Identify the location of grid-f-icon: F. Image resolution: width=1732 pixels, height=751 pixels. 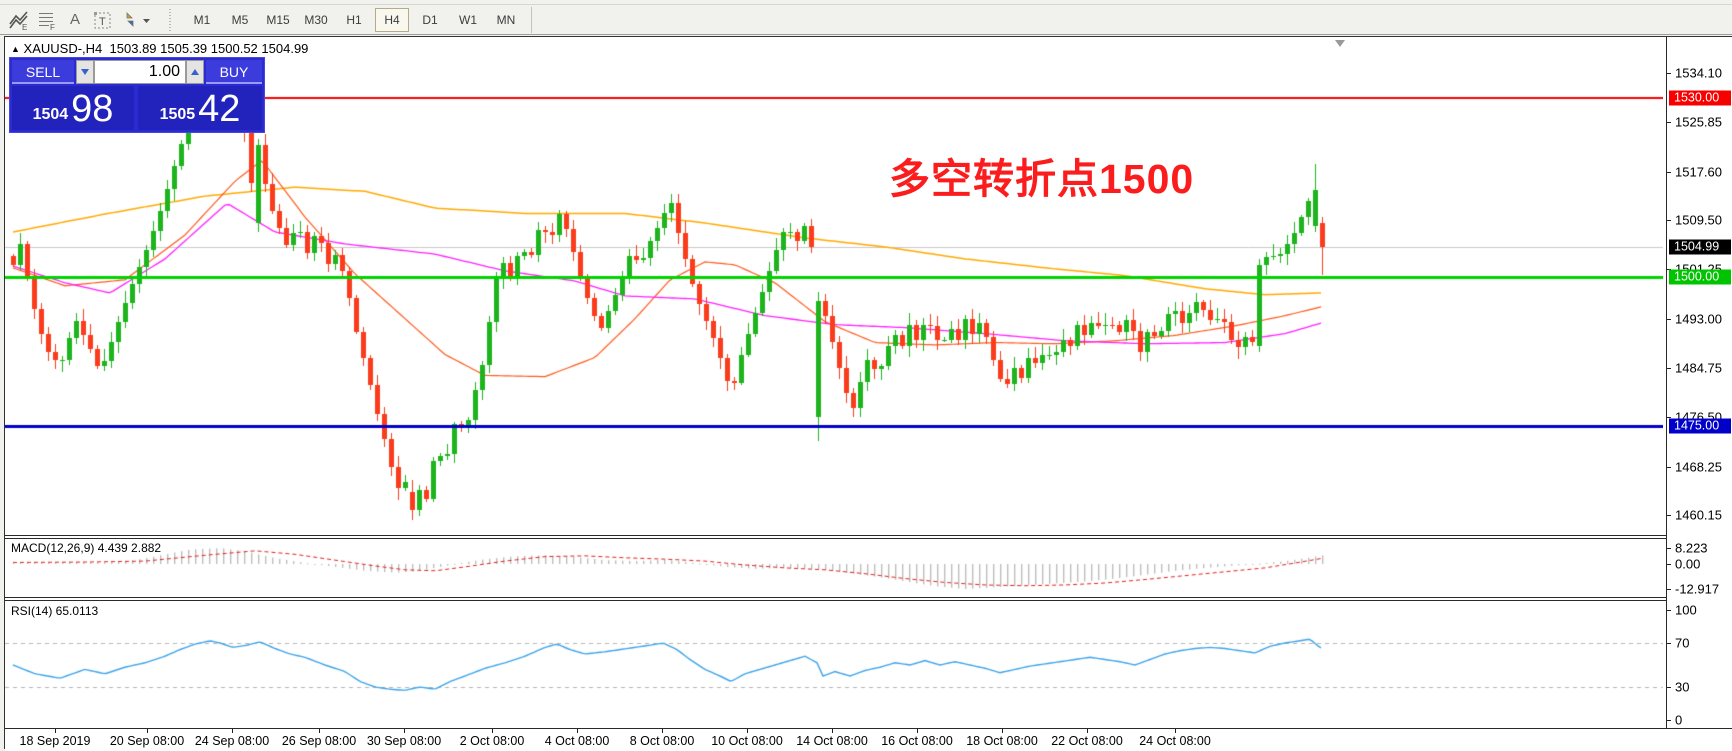
(47, 20).